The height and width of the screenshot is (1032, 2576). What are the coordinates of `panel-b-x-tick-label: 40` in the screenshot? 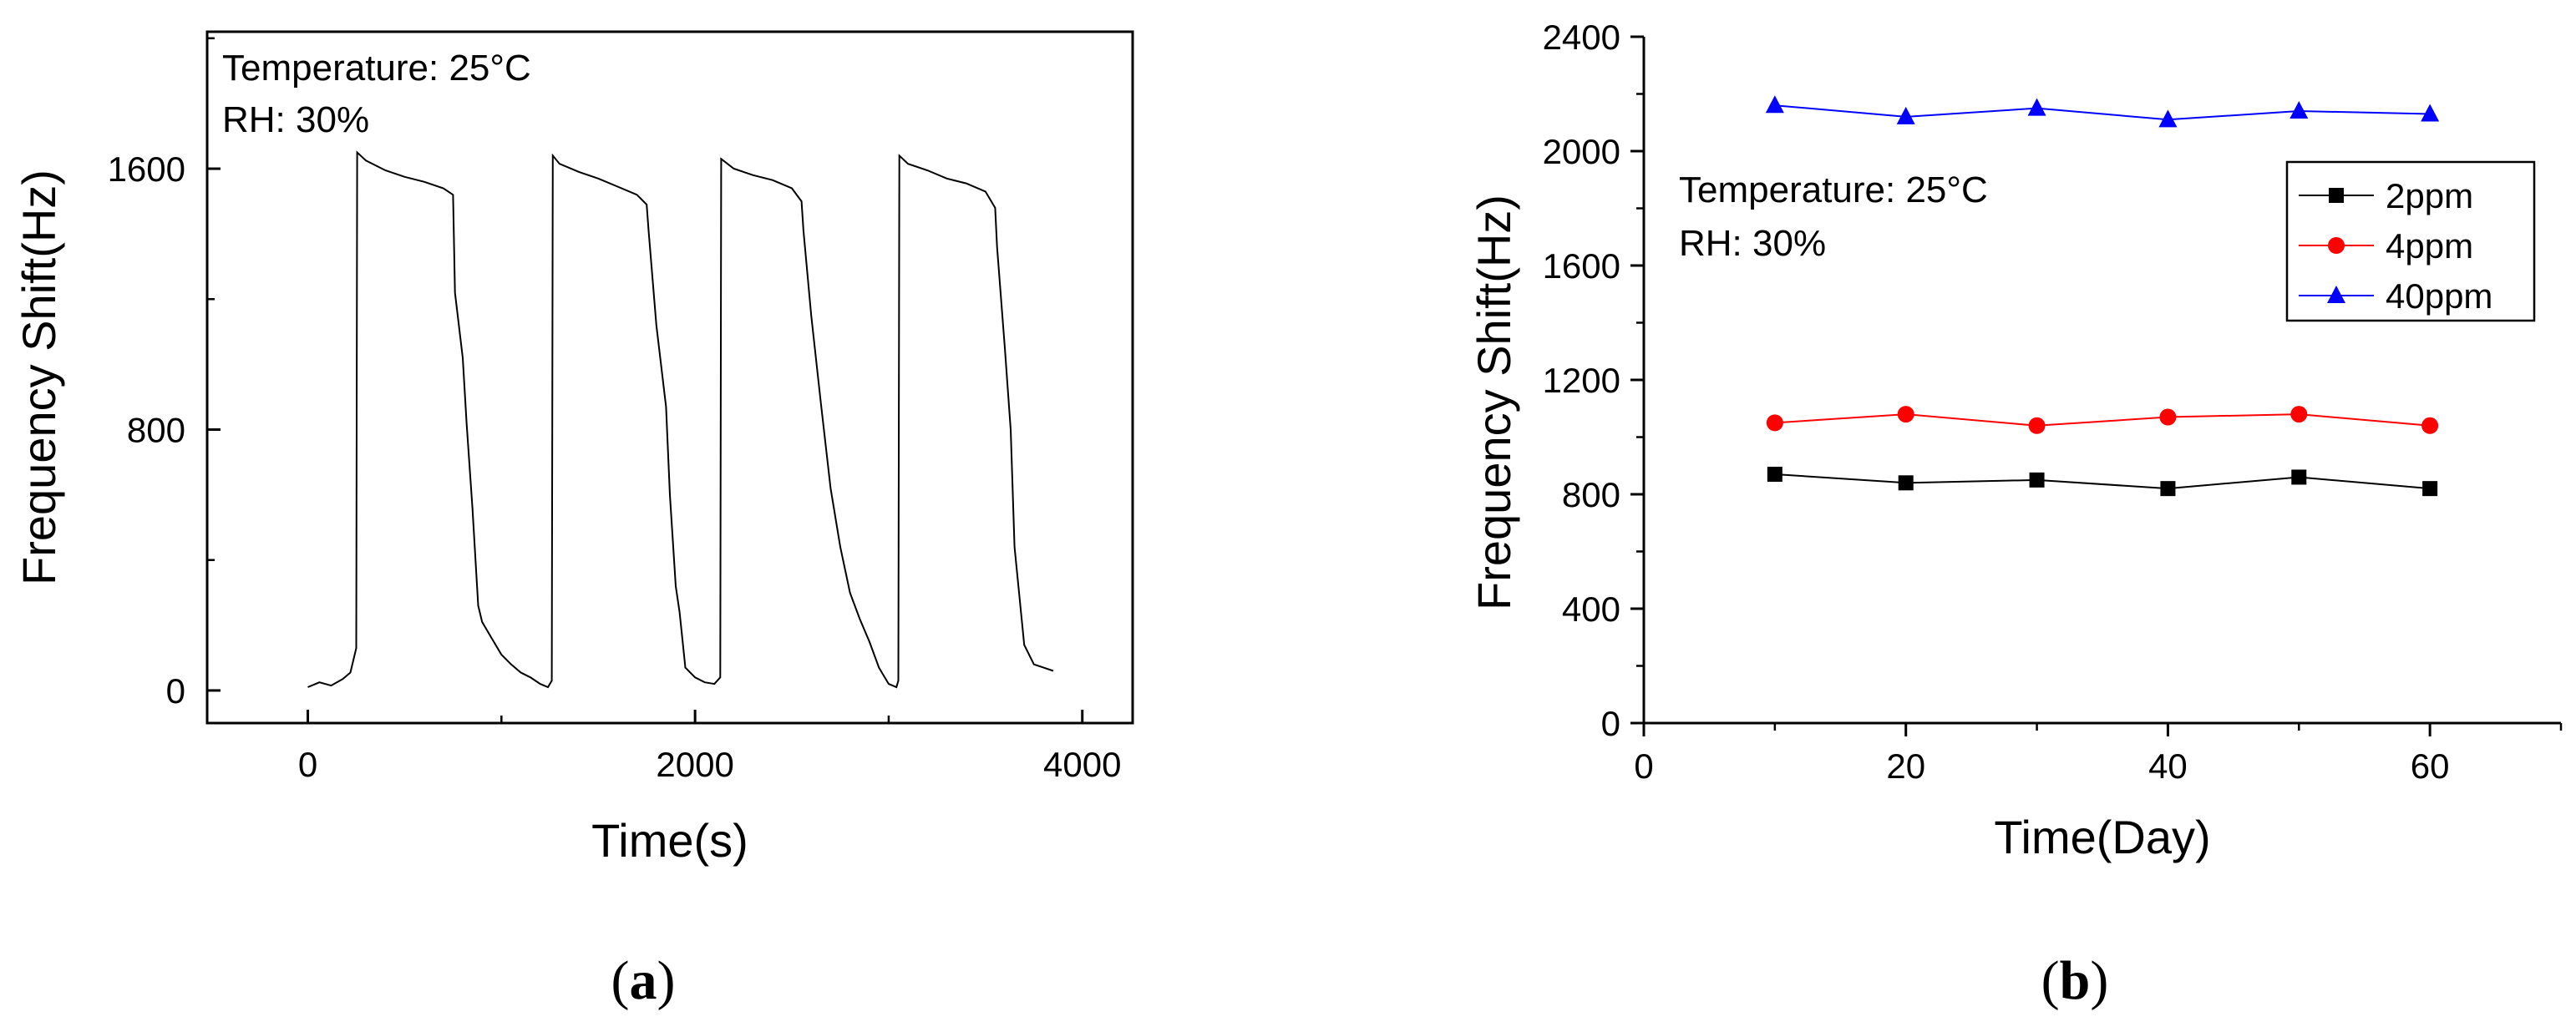 It's located at (2168, 766).